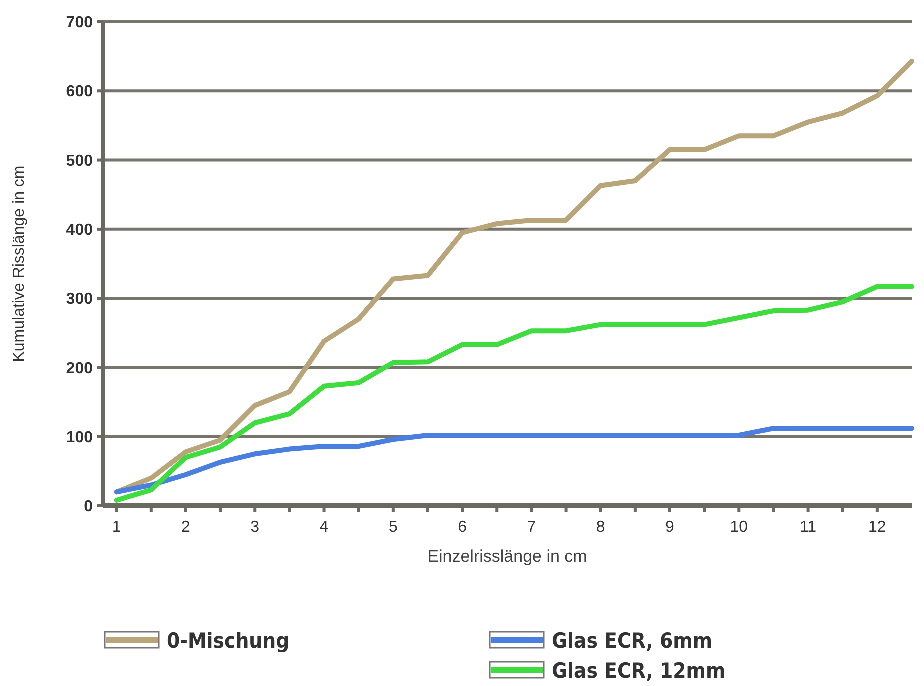 The width and height of the screenshot is (924, 686). What do you see at coordinates (877, 527) in the screenshot?
I see `x-tick-label: 12` at bounding box center [877, 527].